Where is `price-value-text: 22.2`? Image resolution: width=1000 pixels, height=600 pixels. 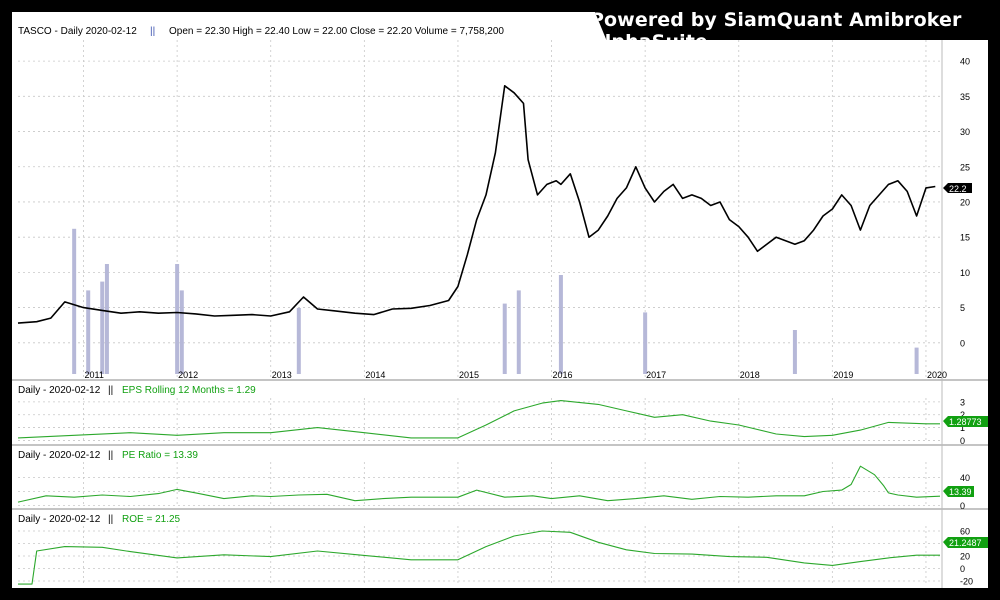
price-value-text: 22.2 is located at coordinates (958, 189).